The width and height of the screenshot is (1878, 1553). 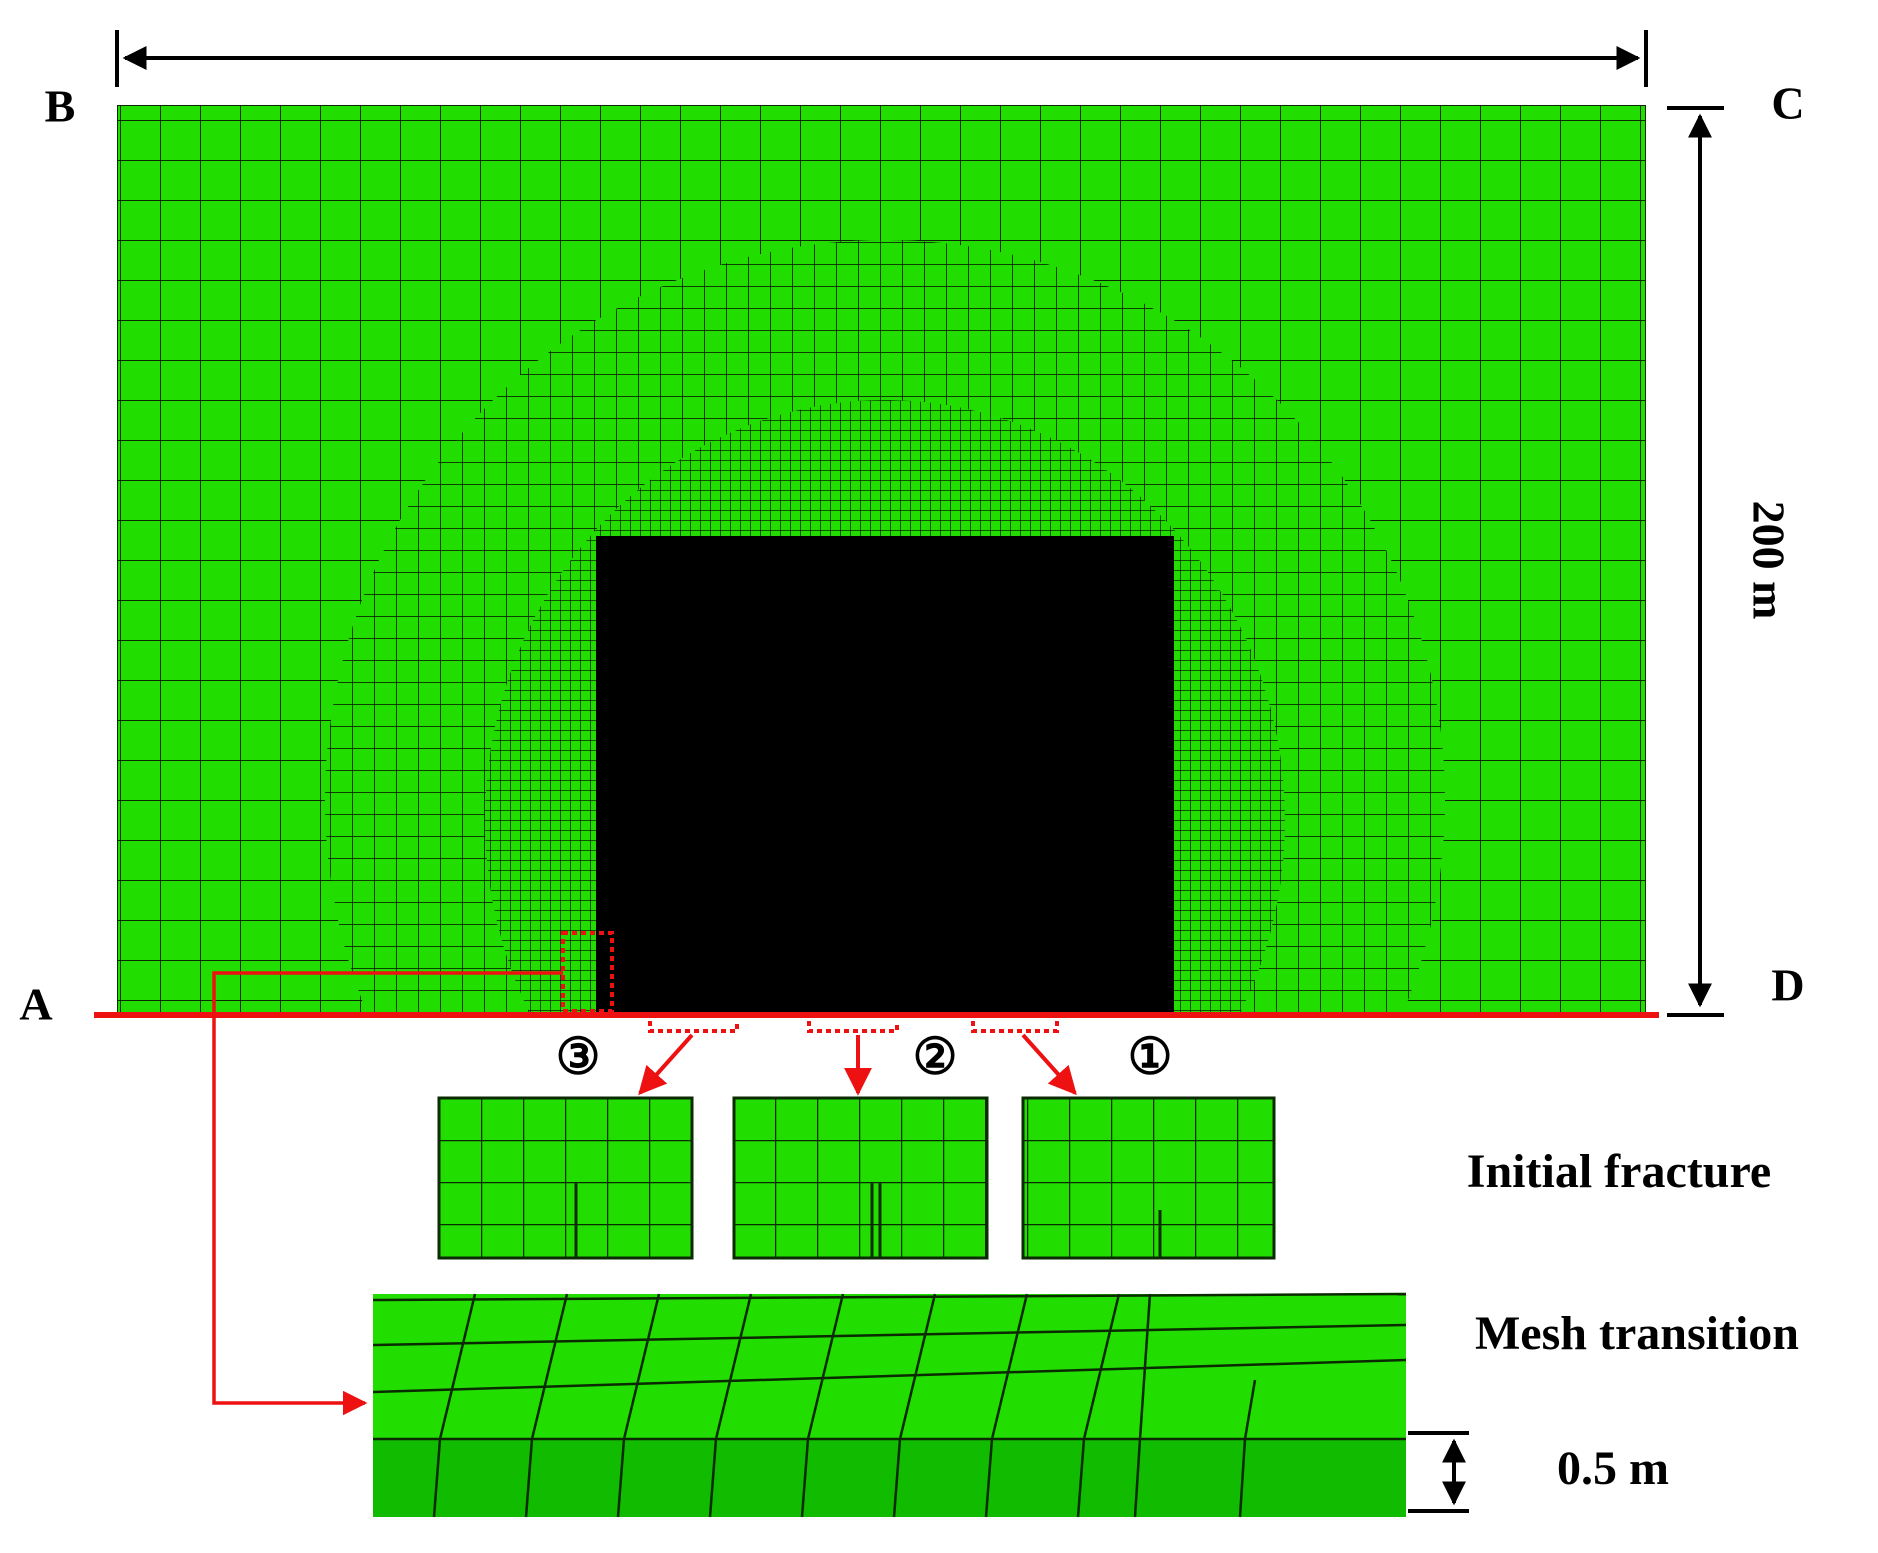 What do you see at coordinates (578, 1056) in the screenshot?
I see `fracture-number: ③` at bounding box center [578, 1056].